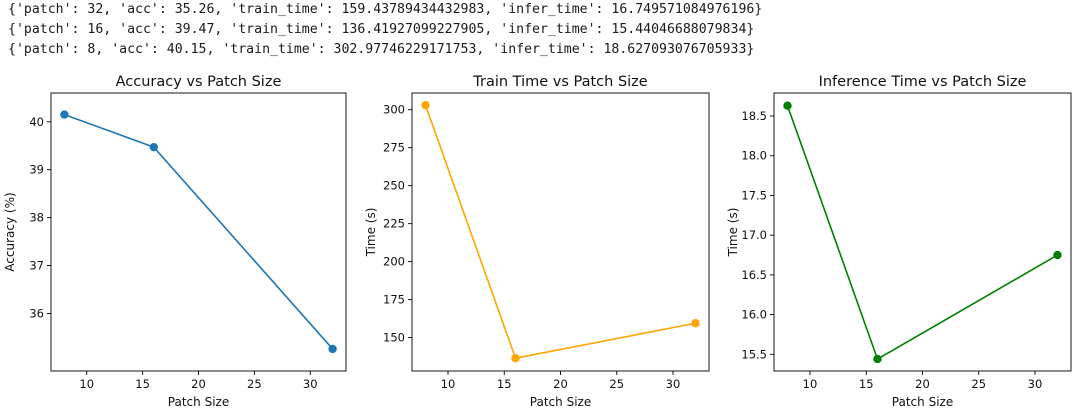 The image size is (1080, 420). Describe the element at coordinates (922, 402) in the screenshot. I see `infer-time-xlabel: Patch Size` at that location.